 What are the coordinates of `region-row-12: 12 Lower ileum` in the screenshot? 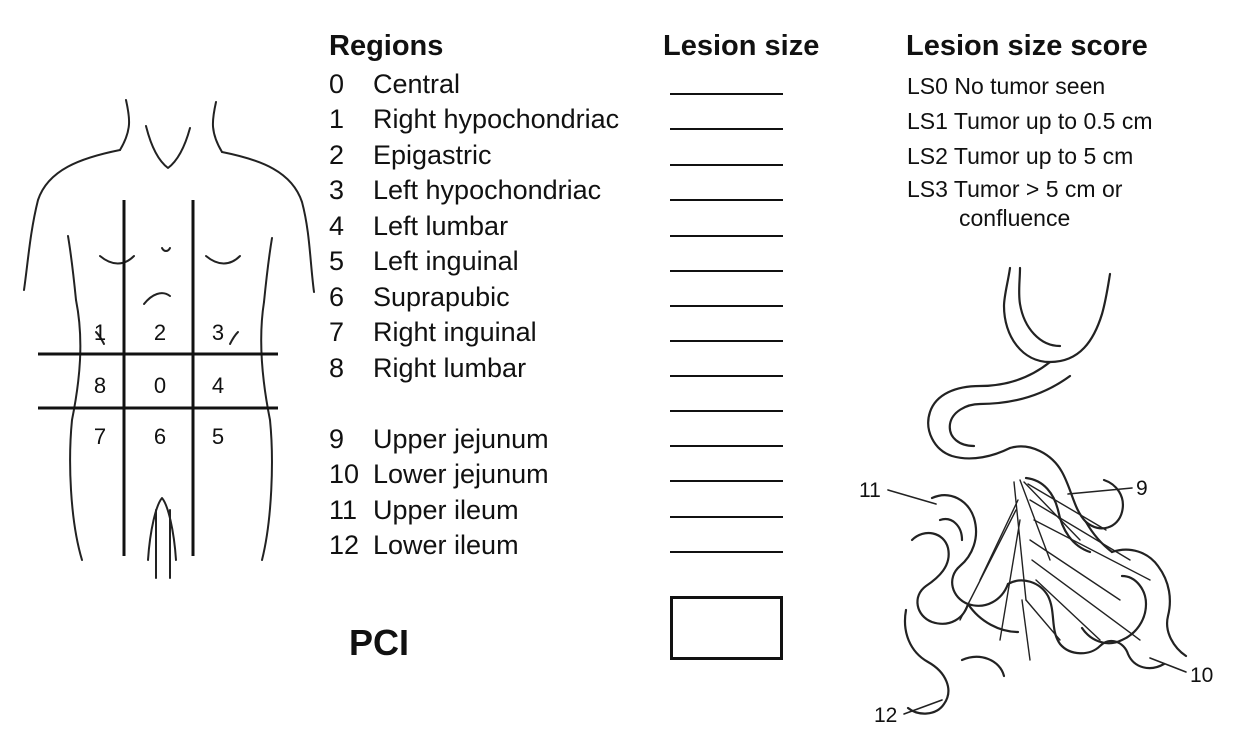 It's located at (424, 545).